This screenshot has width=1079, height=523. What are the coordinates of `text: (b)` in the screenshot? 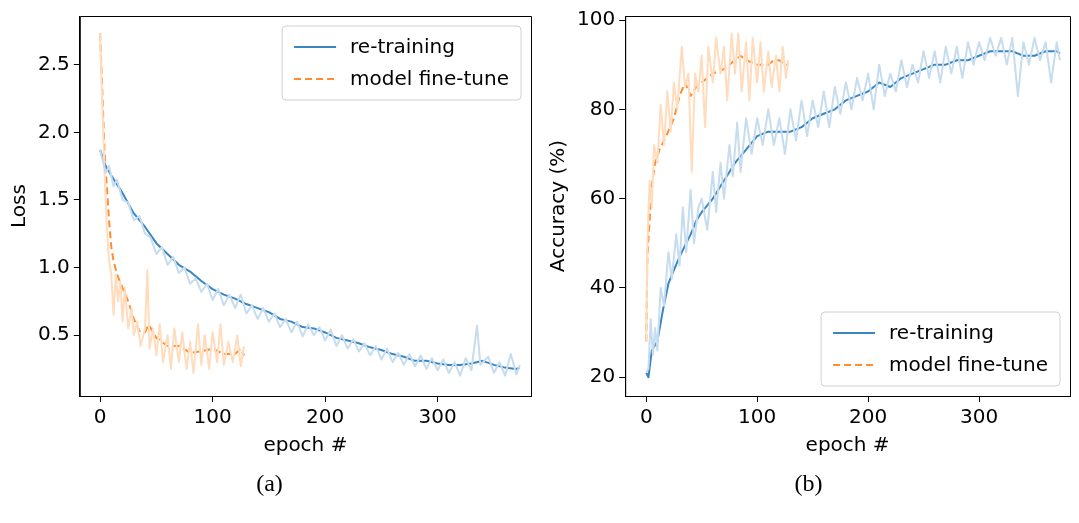 It's located at (808, 483).